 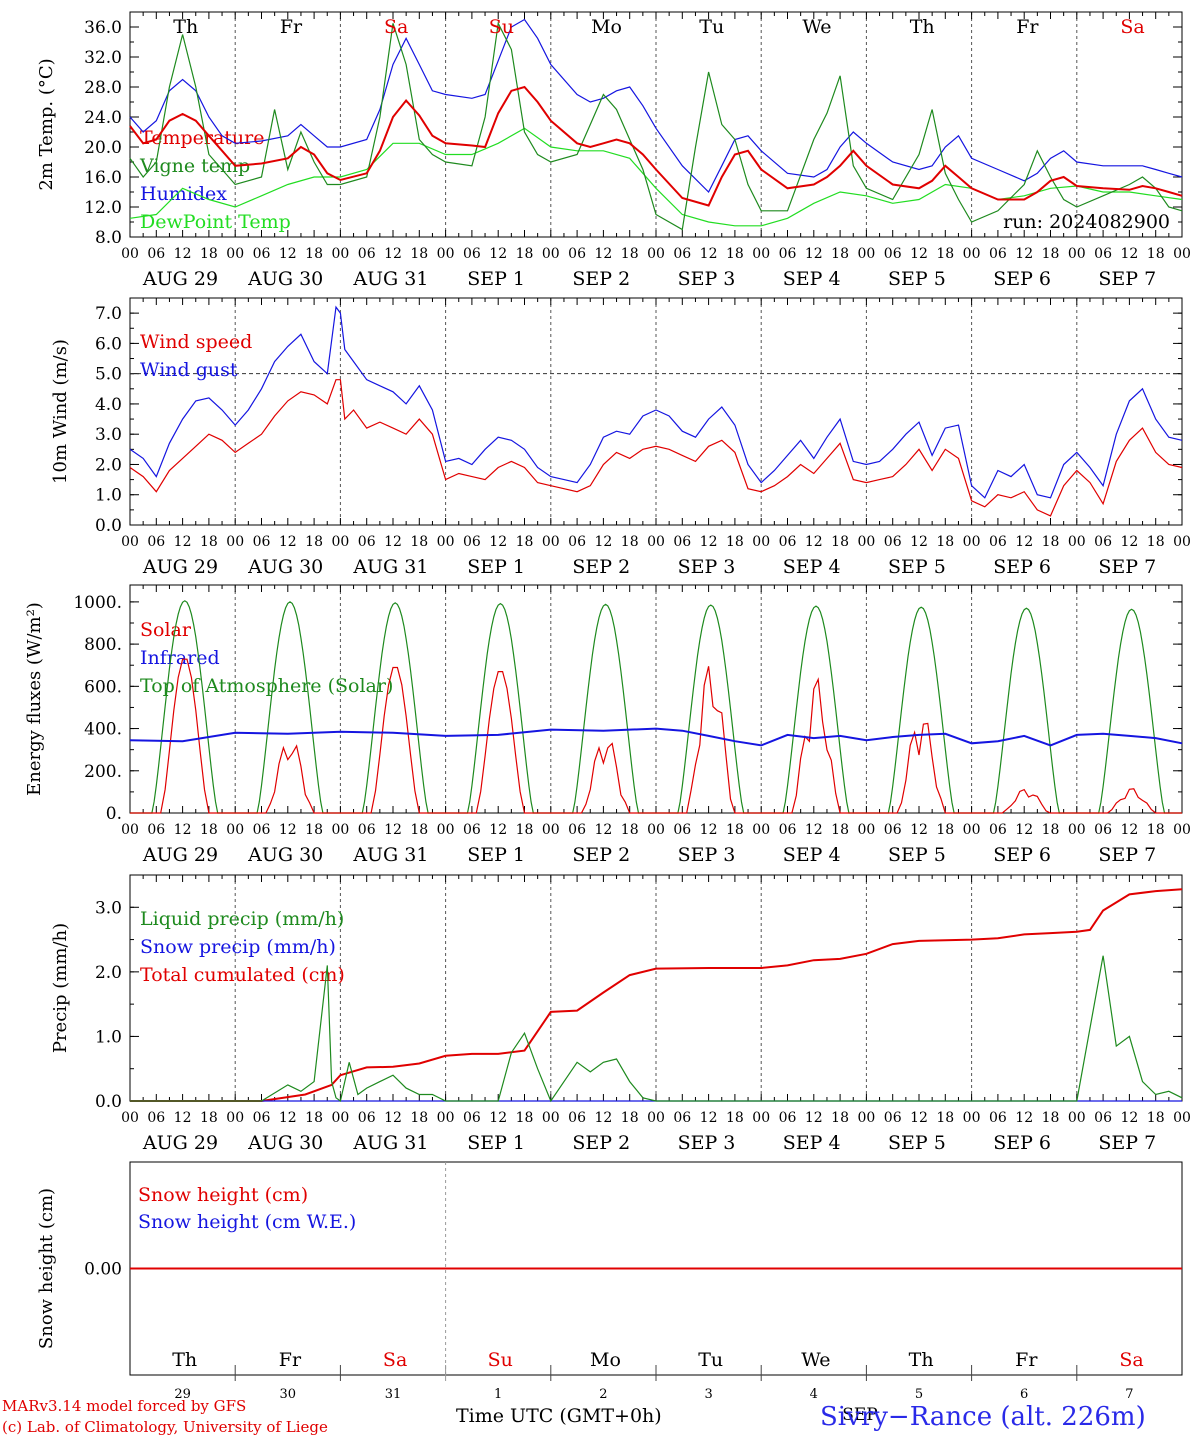 I want to click on series-dewpoint-temp, so click(x=656, y=177).